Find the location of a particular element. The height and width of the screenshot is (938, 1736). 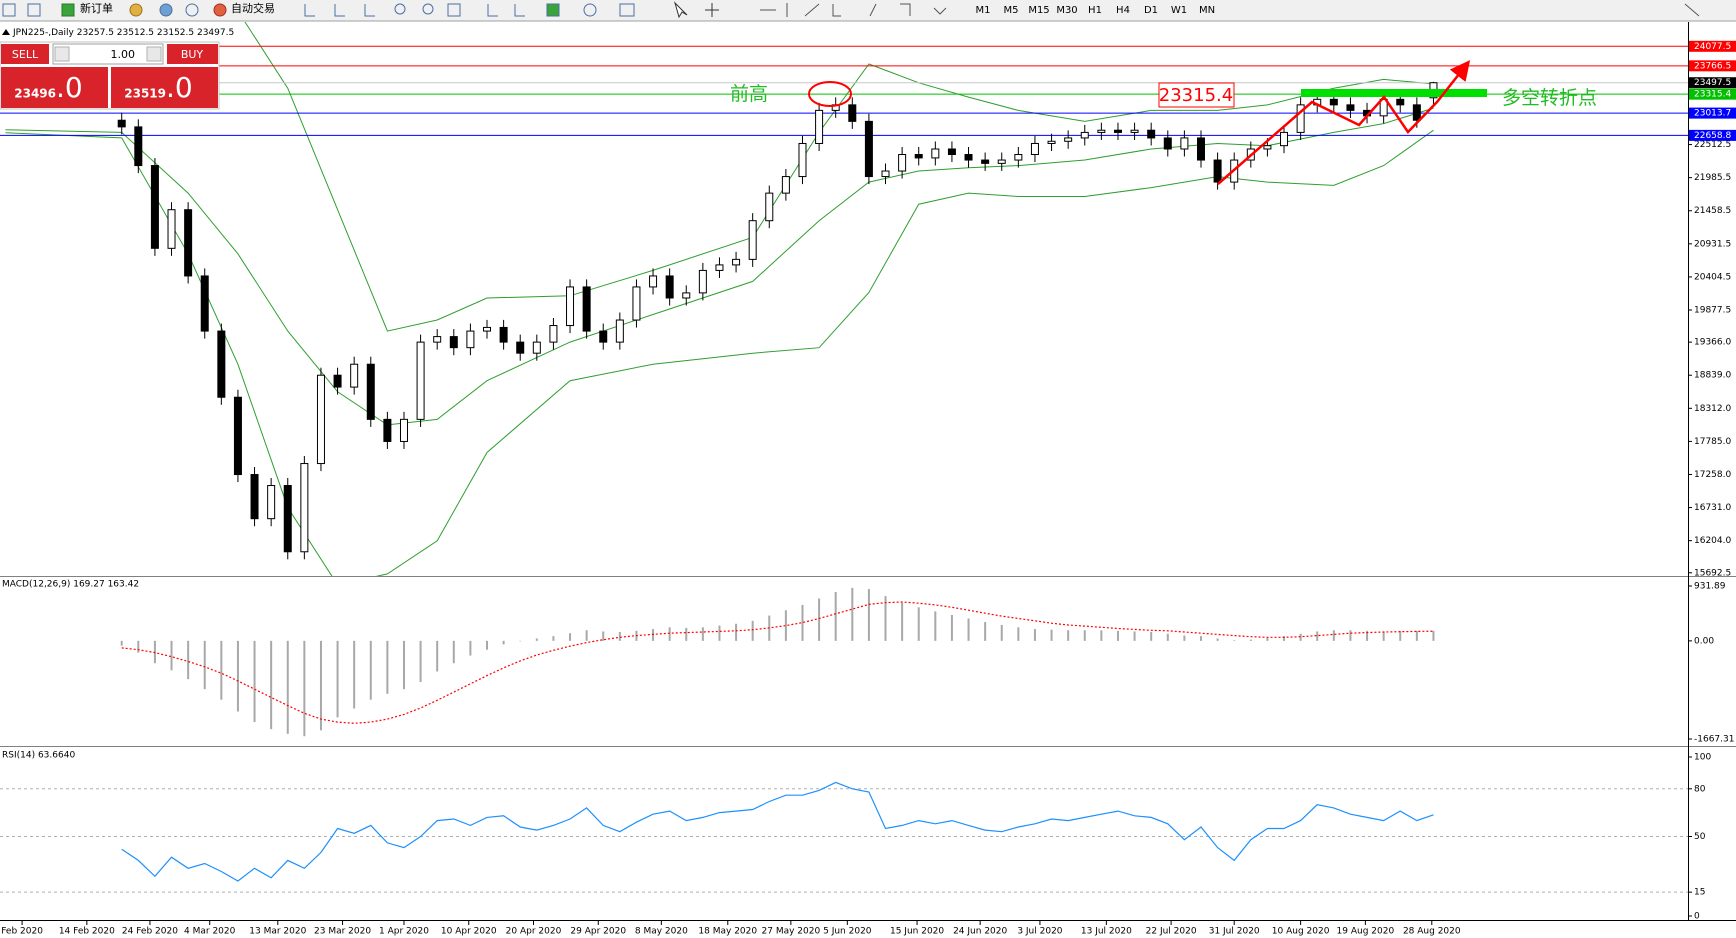

macd-signal is located at coordinates (777, 662).